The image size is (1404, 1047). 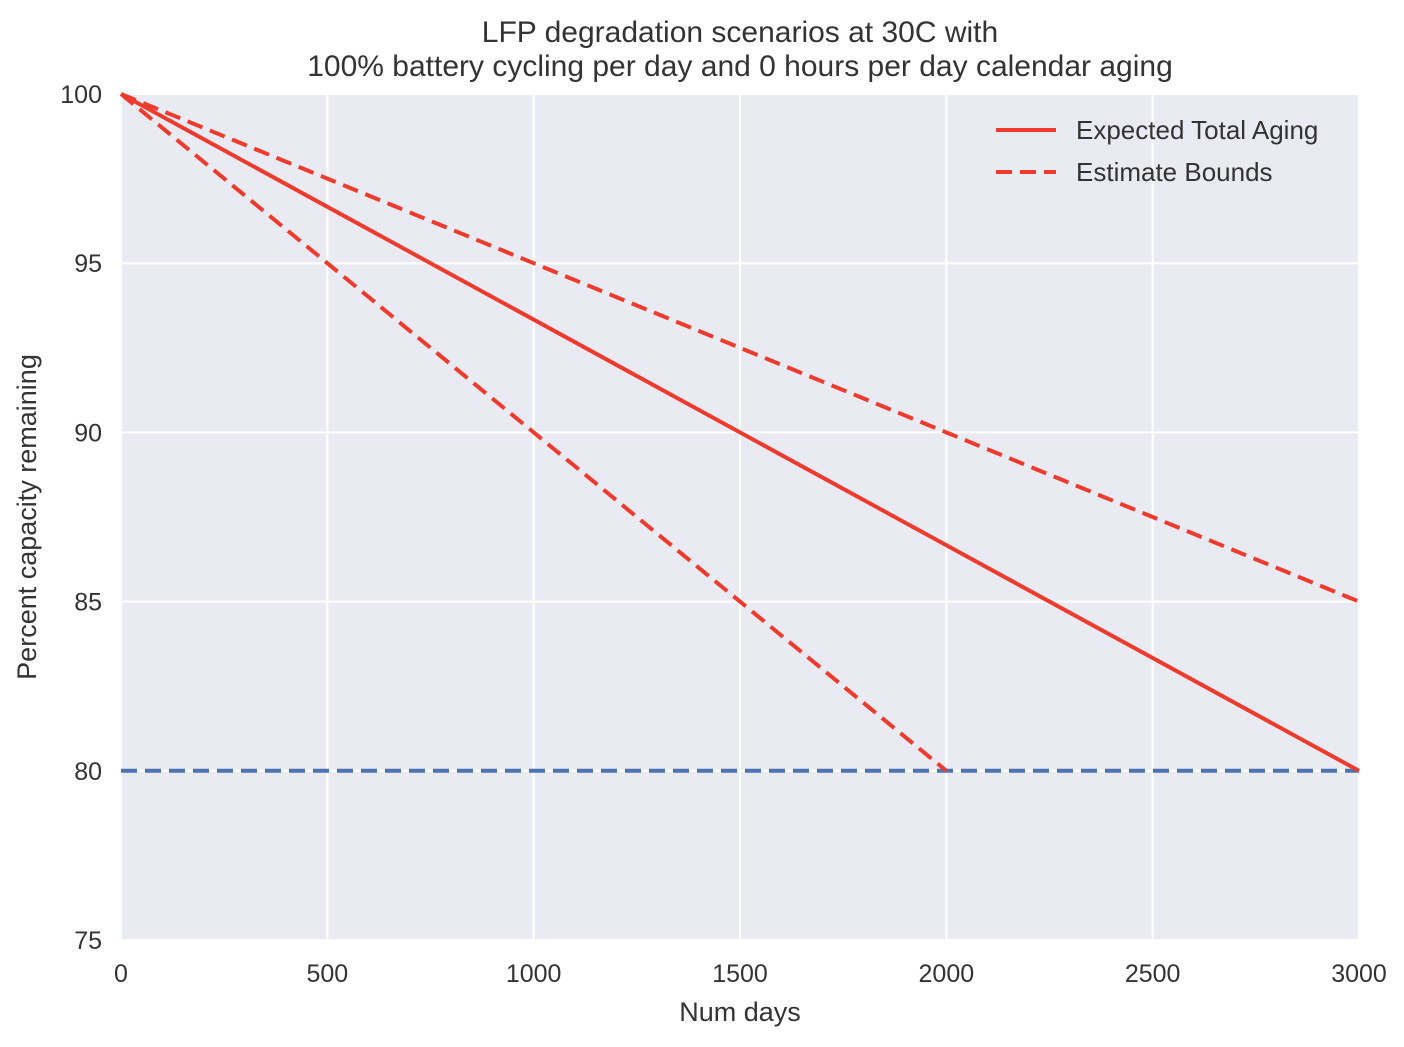 What do you see at coordinates (1197, 130) in the screenshot?
I see `legend-label: Expected Total Aging` at bounding box center [1197, 130].